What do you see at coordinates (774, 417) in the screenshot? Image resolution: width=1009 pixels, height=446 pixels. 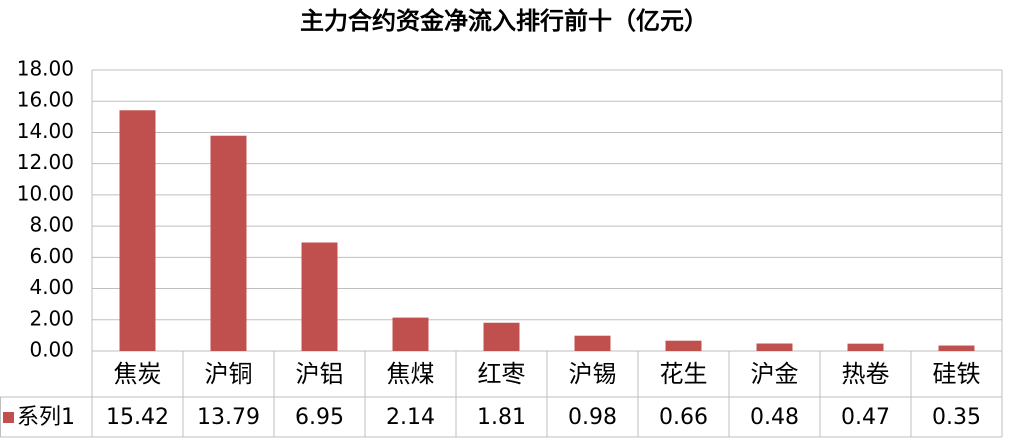 I see `table-value: 0.48` at bounding box center [774, 417].